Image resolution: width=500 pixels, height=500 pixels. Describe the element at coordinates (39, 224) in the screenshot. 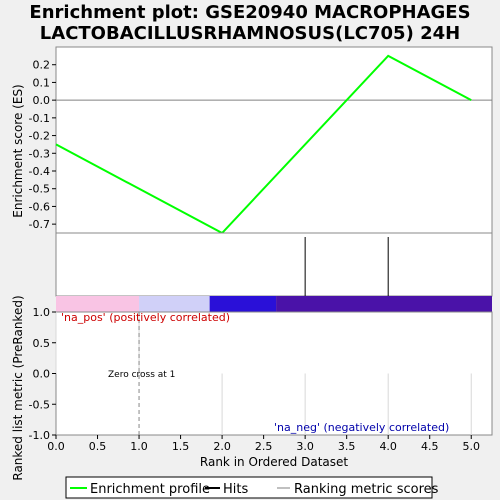

I see `es-y-tick-label: -0.7` at that location.